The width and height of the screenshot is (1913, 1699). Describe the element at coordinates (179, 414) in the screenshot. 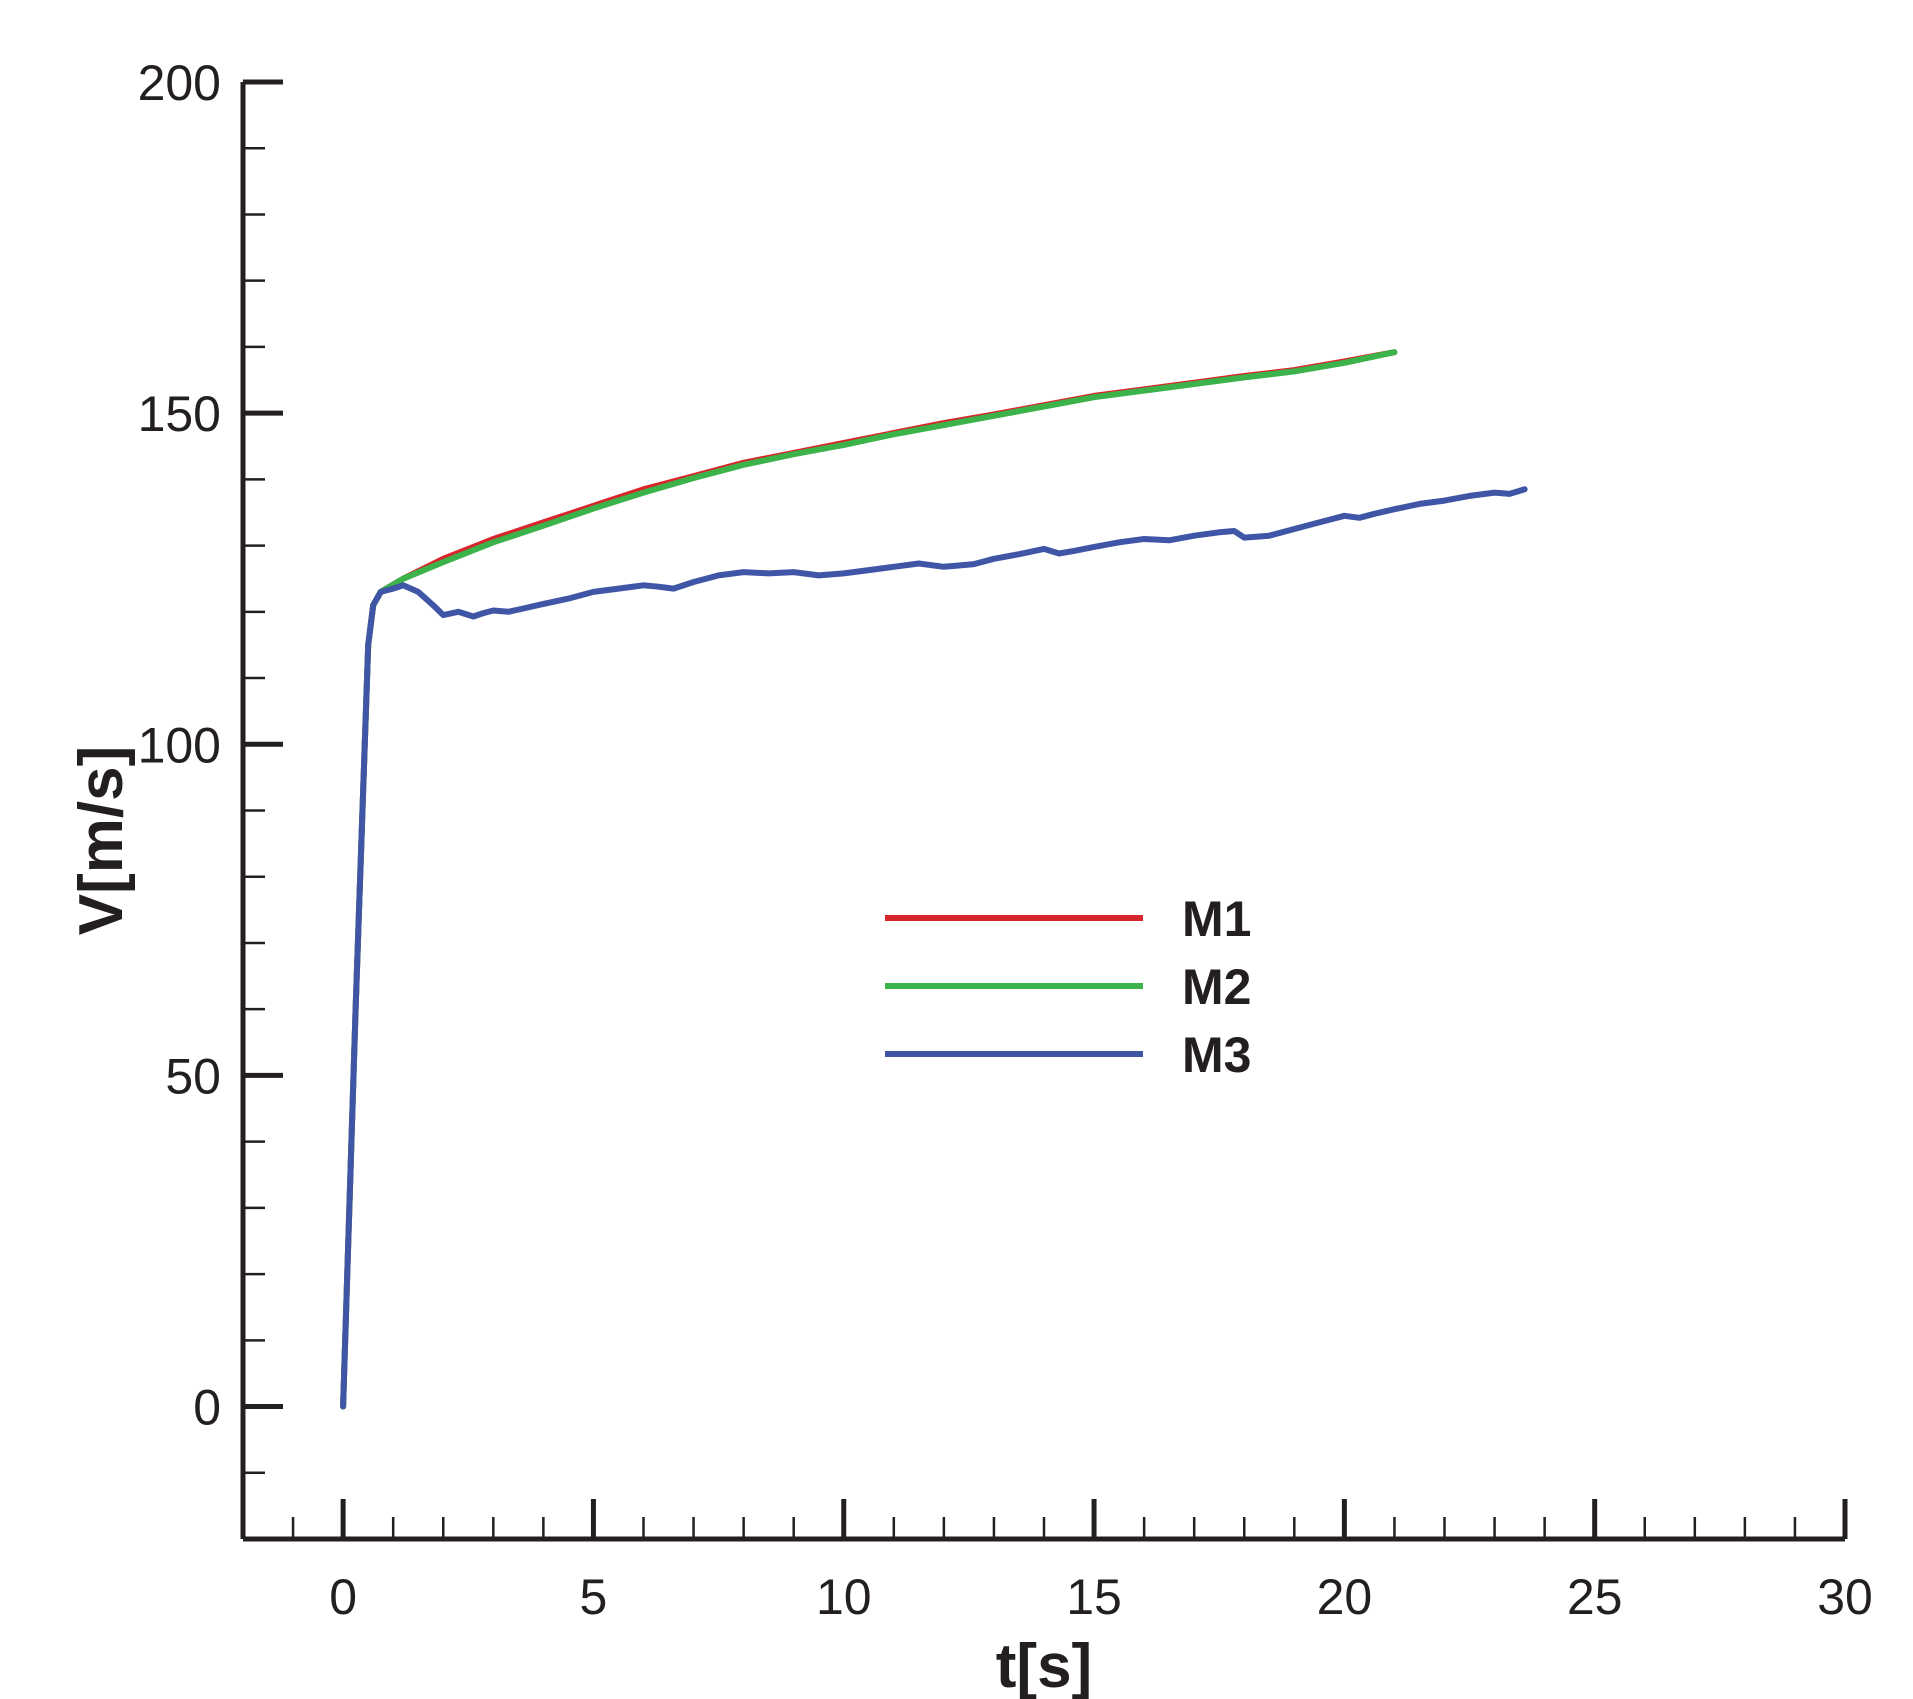

I see `y-tick-label: 150` at that location.